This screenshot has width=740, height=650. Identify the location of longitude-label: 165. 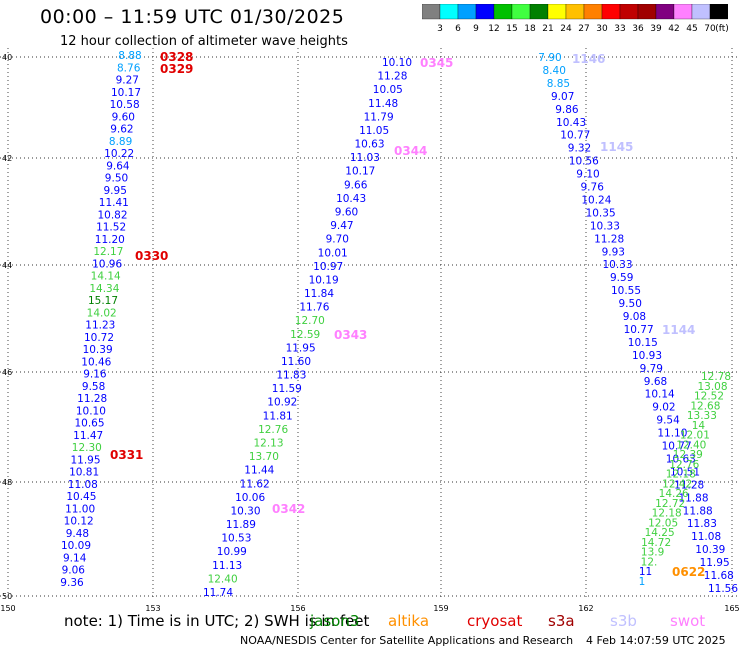
(731, 608).